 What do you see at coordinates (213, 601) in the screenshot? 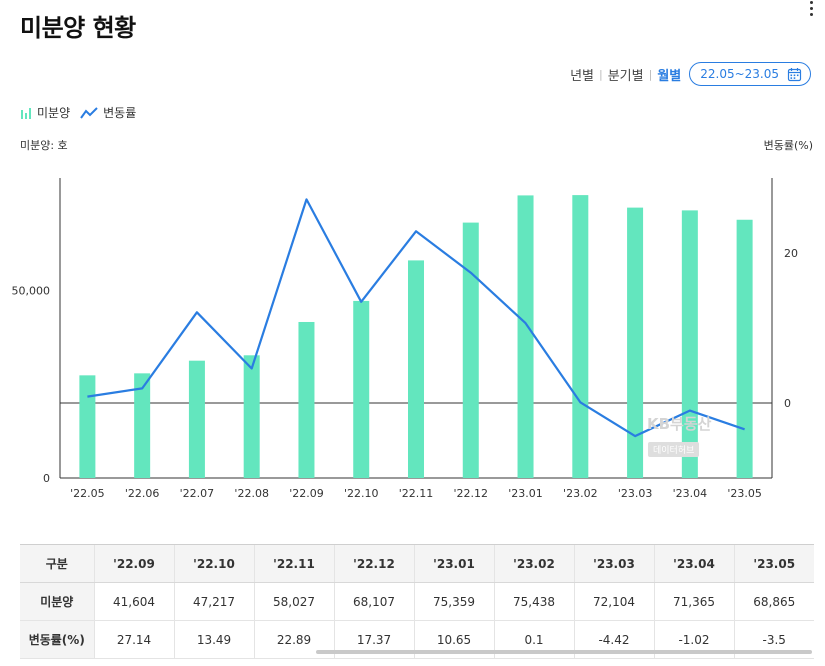
I see `table-cell: 47,217` at bounding box center [213, 601].